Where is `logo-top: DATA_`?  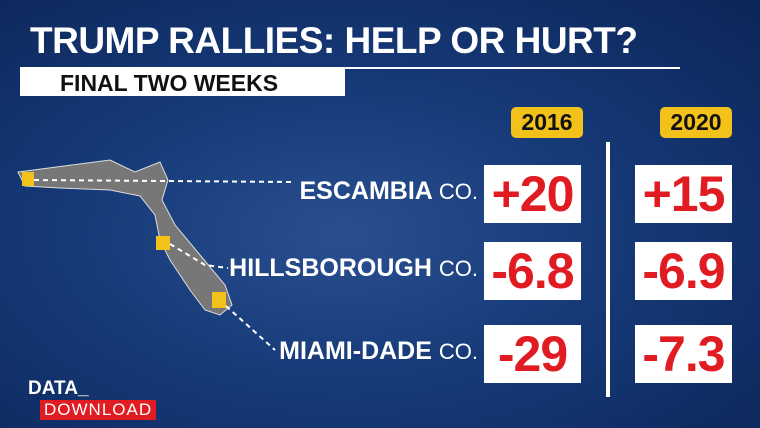
logo-top: DATA_ is located at coordinates (58, 388).